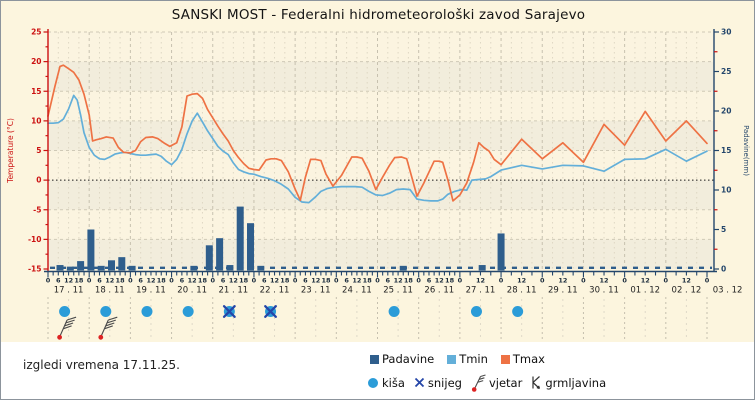  Describe the element at coordinates (27, 151) in the screenshot. I see `temp-left-axis: -15 -10 -5 0 5 10 15 20 25 Temperature (°C)` at that location.